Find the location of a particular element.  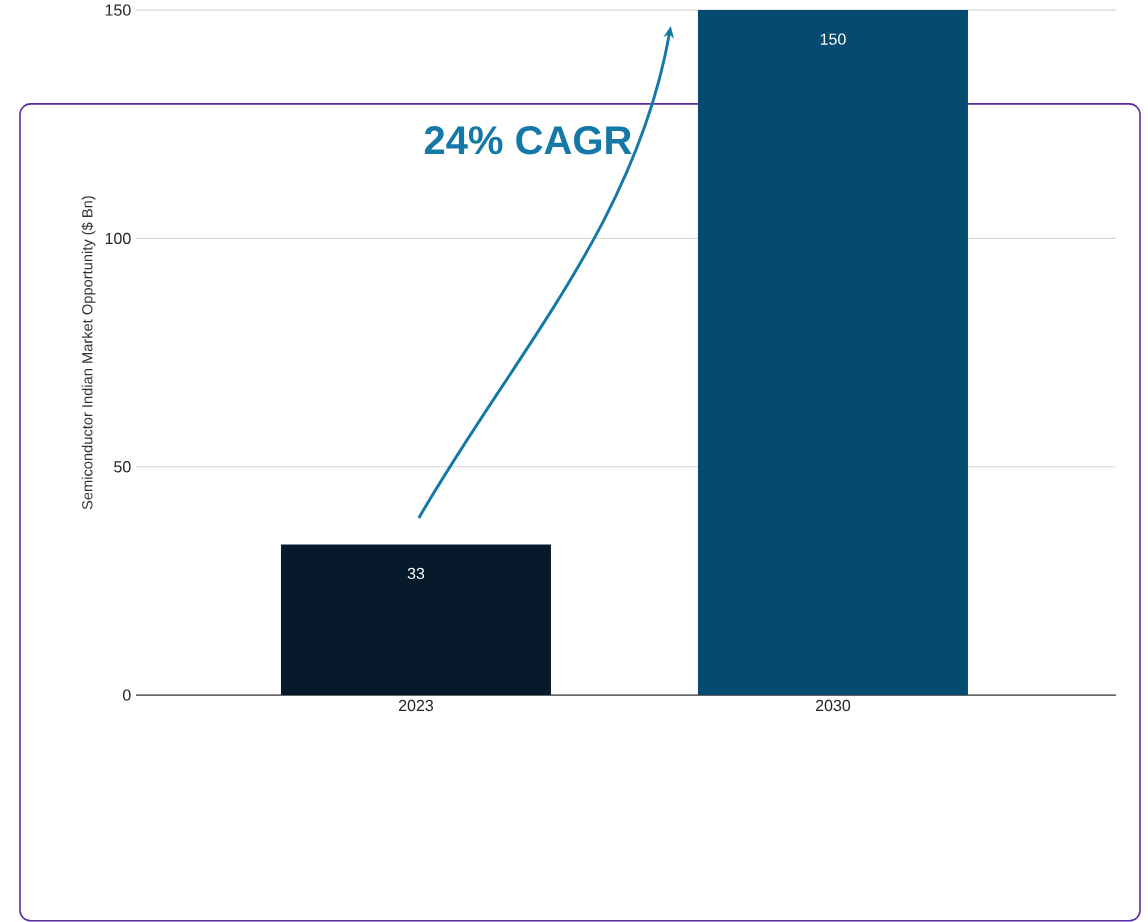

annotation: 24% CAGR is located at coordinates (528, 140).